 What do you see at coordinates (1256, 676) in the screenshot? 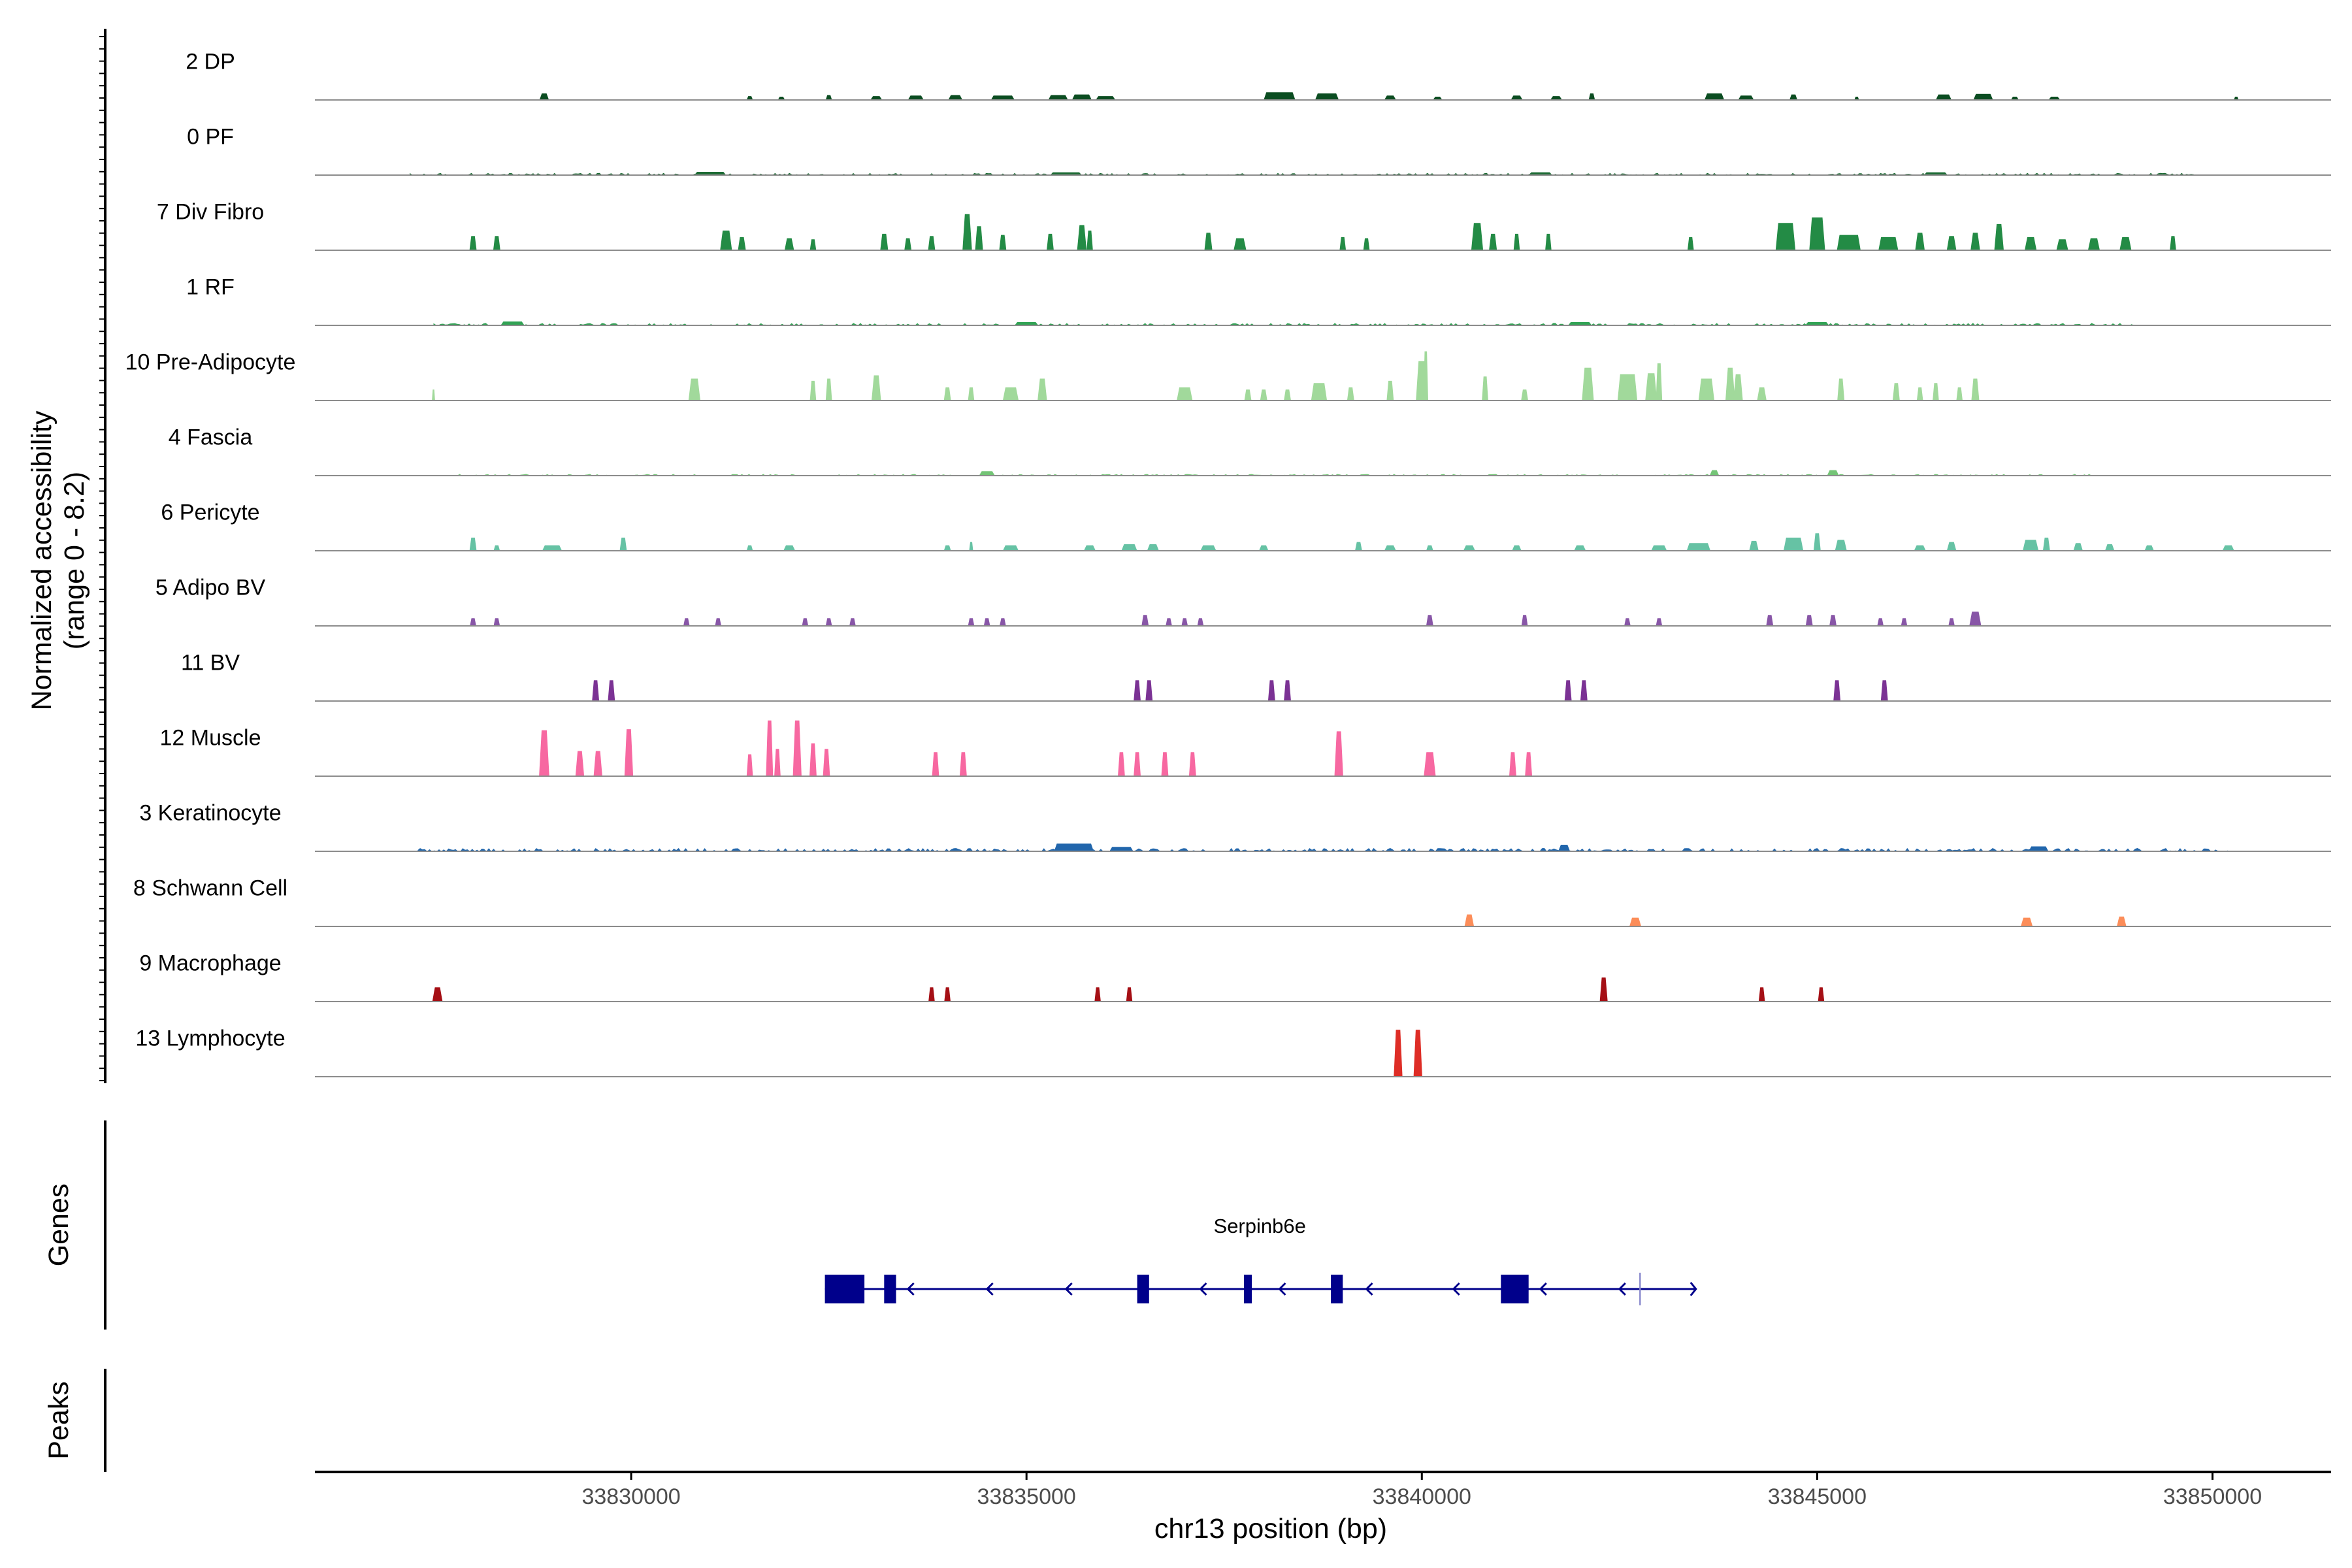
I see `track-8: 11 BV` at bounding box center [1256, 676].